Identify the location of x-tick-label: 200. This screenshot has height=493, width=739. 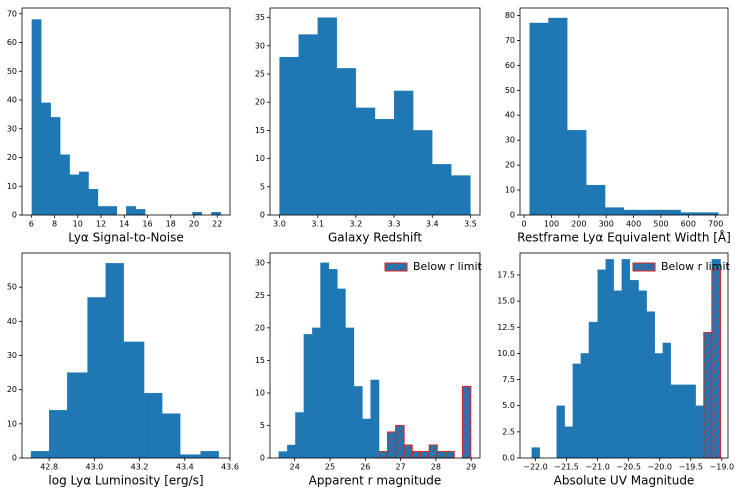
(578, 224).